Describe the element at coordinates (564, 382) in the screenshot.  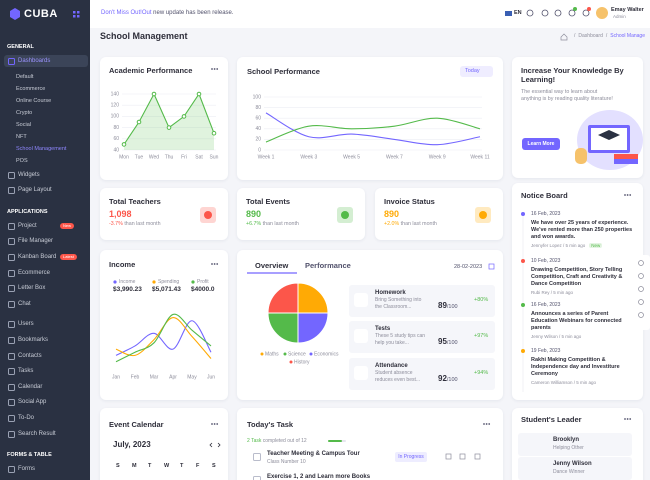
I see `notice-meta: Cameron Williamson / 5 min ago` at that location.